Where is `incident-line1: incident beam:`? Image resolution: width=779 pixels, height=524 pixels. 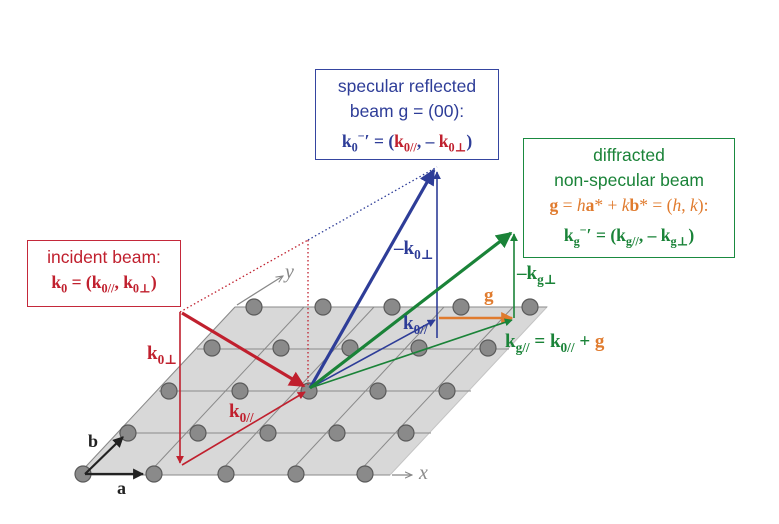 incident-line1: incident beam: is located at coordinates (104, 257).